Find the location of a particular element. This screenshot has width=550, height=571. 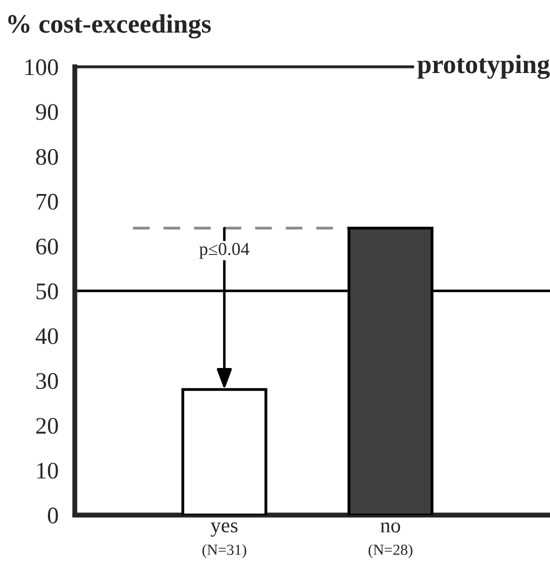

y-tick-label: 0 is located at coordinates (53, 516).